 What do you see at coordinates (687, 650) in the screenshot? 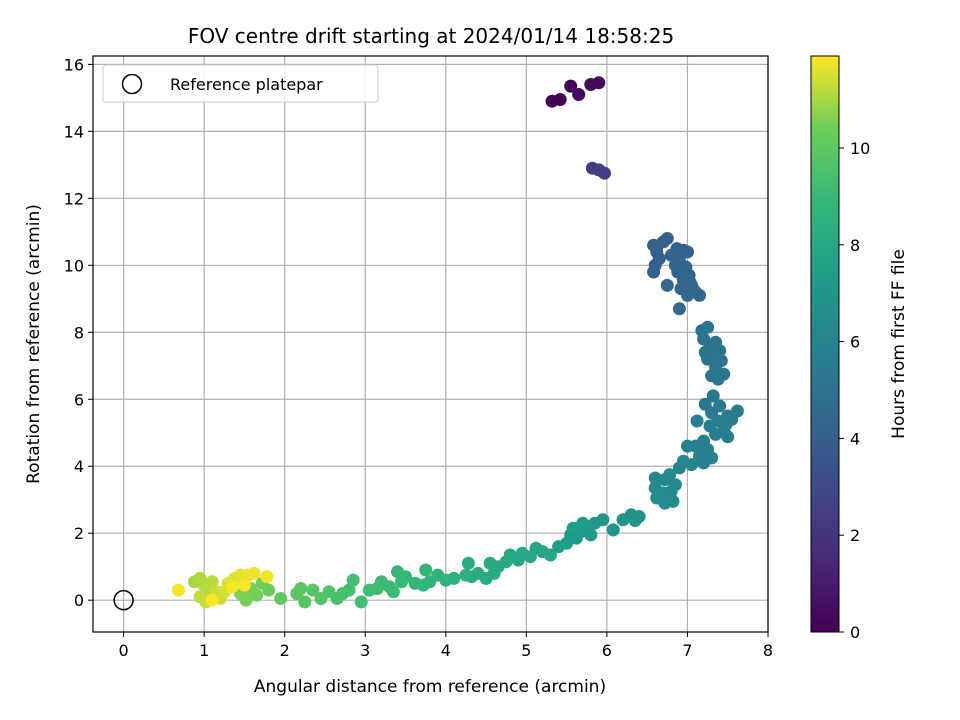
I see `x-tick-label: 7` at bounding box center [687, 650].